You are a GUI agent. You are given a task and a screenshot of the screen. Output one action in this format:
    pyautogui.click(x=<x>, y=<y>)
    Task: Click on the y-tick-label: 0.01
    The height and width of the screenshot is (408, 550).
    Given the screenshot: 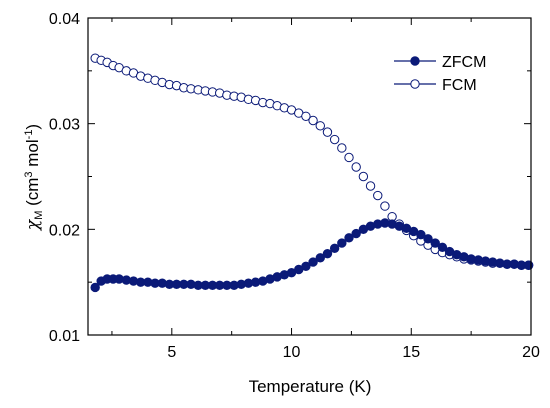 What is the action you would take?
    pyautogui.click(x=64, y=336)
    